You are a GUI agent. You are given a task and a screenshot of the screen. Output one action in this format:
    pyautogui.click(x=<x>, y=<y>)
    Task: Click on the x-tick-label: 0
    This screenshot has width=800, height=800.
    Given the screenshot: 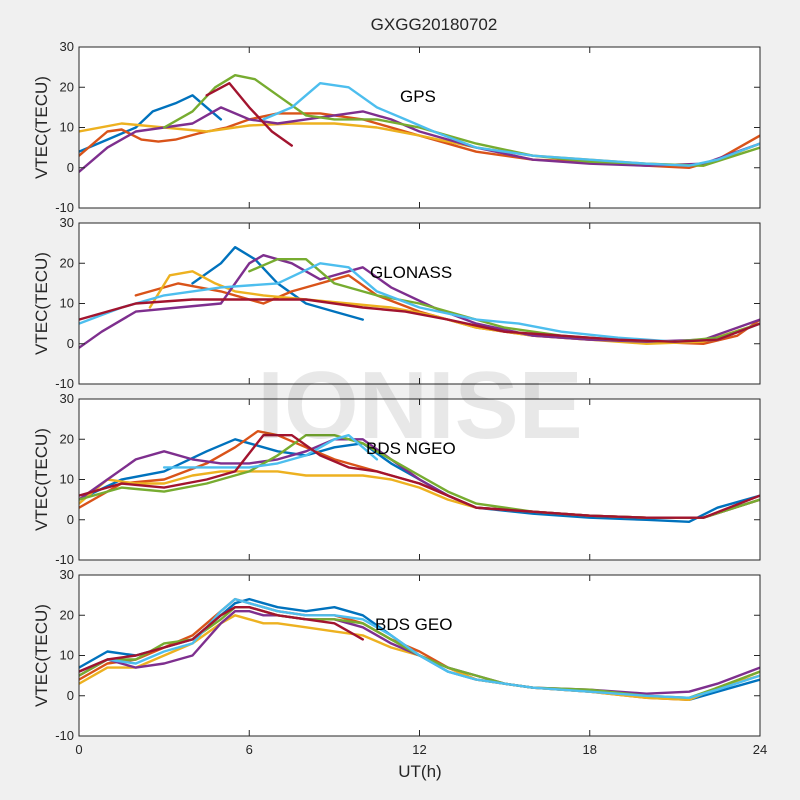 What is the action you would take?
    pyautogui.click(x=78, y=749)
    